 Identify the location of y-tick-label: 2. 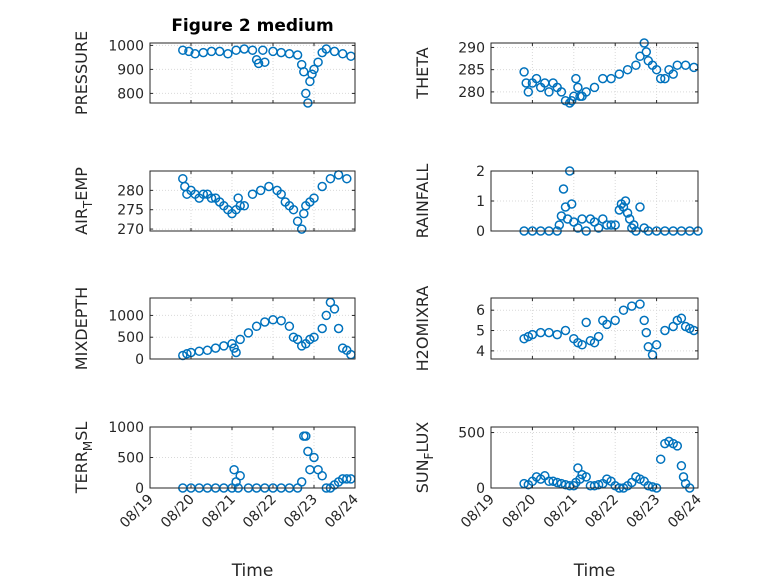
(480, 172).